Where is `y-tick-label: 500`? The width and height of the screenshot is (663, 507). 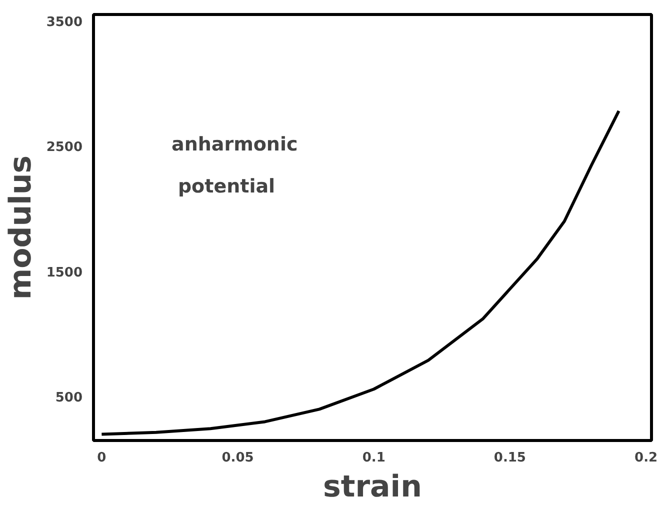
y-tick-label: 500 is located at coordinates (69, 398).